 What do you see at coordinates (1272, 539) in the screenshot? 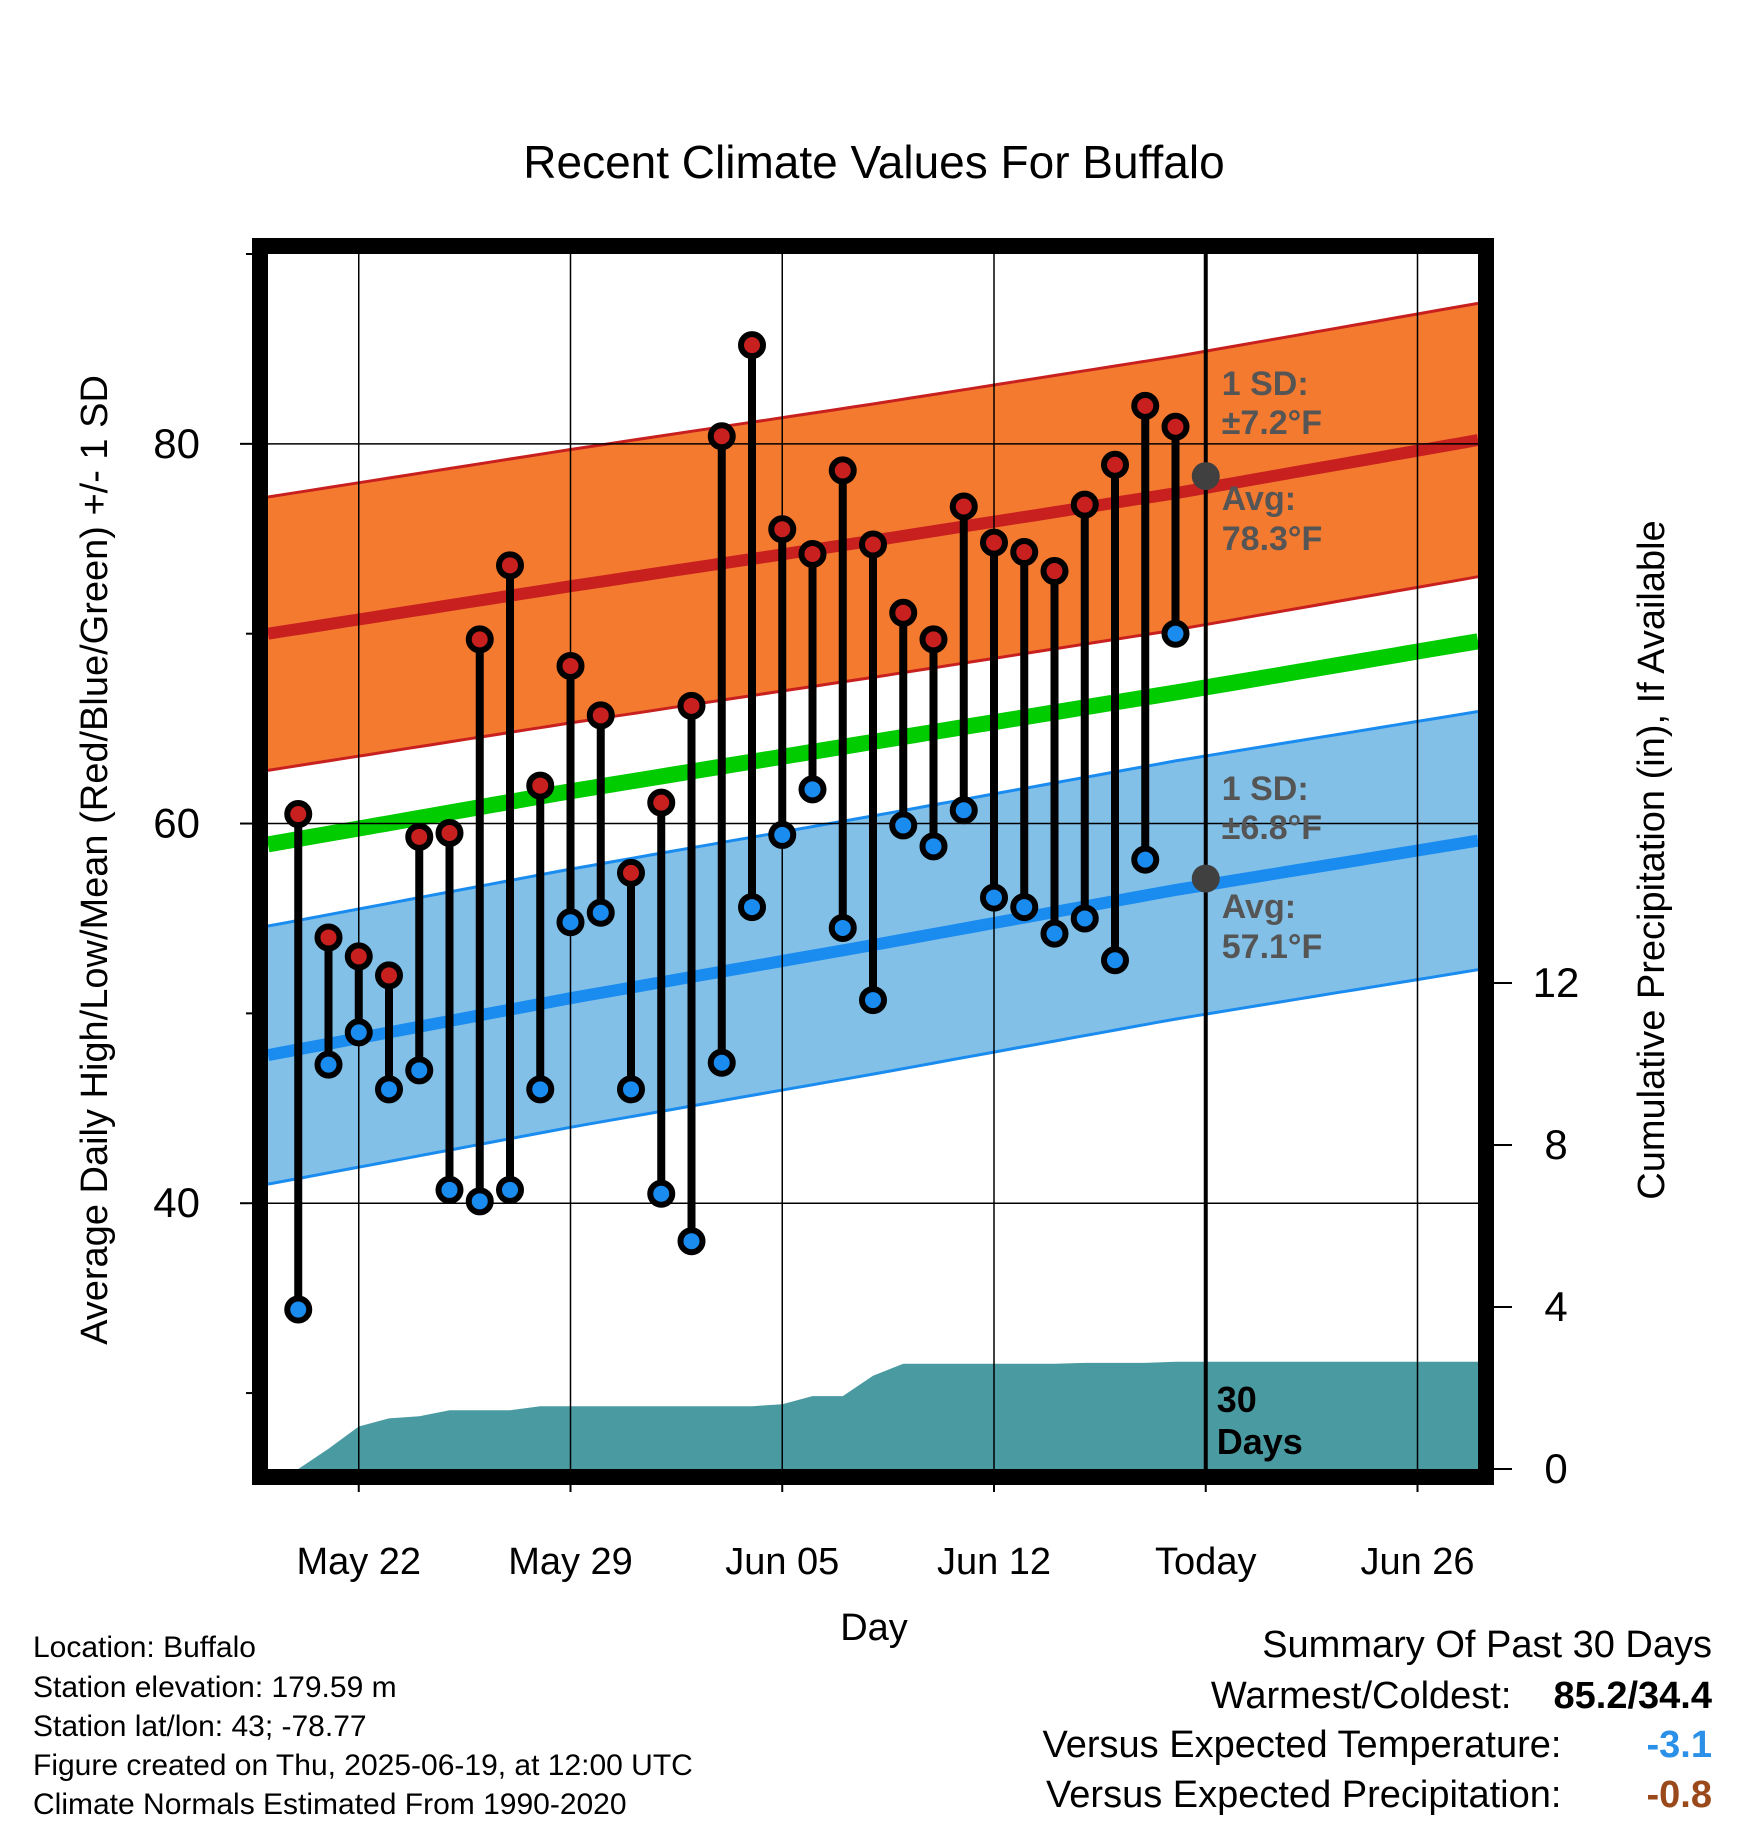
I see `high-avg-value: 78.3°F` at bounding box center [1272, 539].